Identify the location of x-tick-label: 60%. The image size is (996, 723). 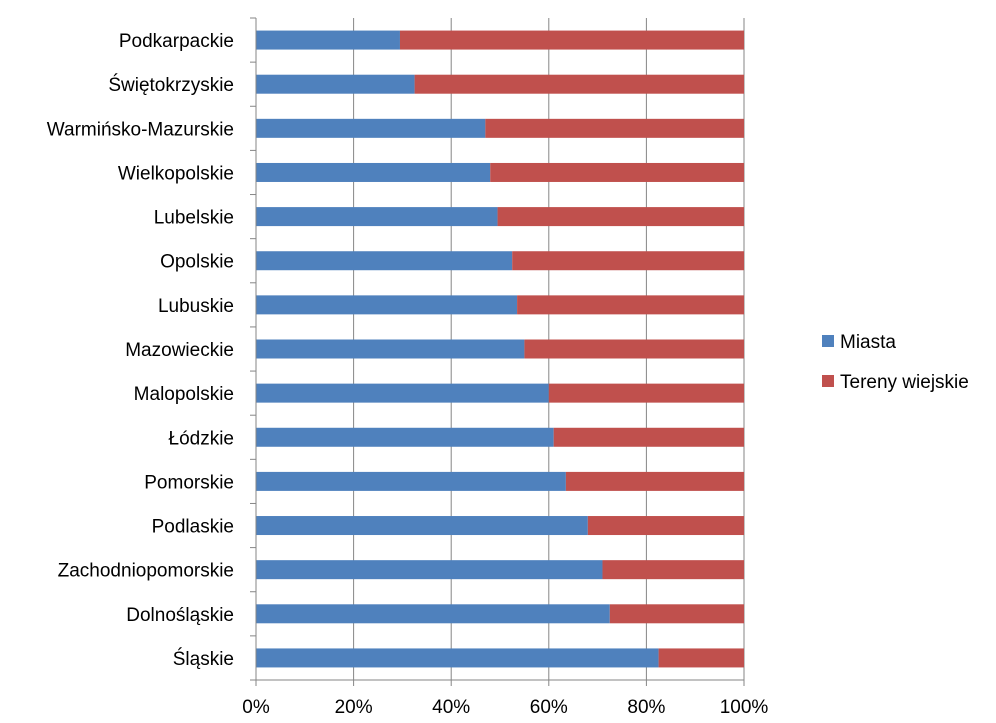
(549, 707).